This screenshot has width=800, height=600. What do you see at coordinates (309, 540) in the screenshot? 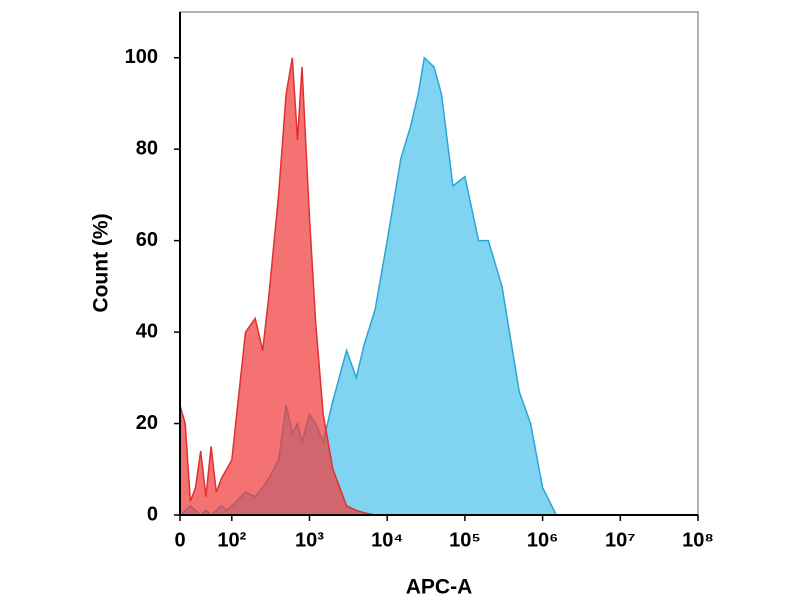
I see `x-tick-label: 10³` at bounding box center [309, 540].